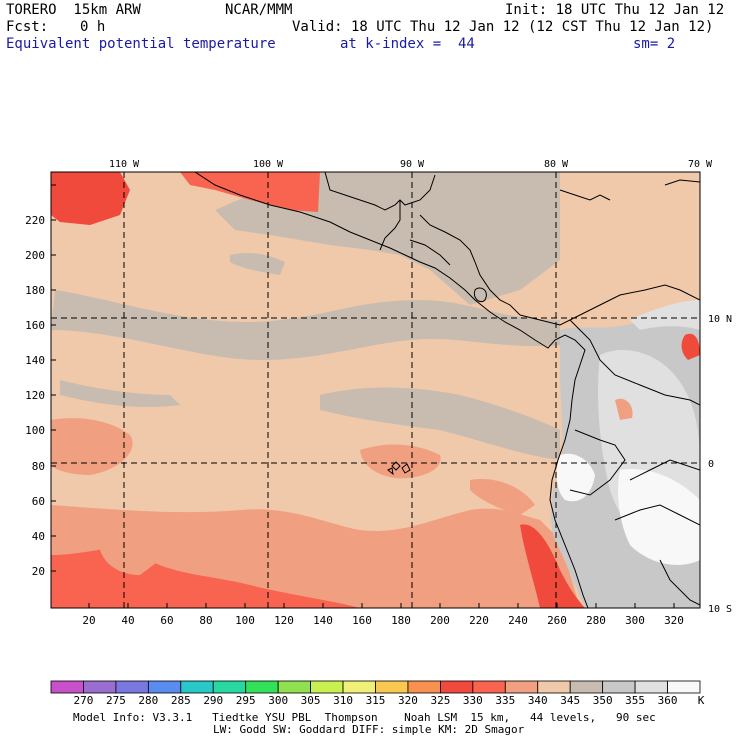 This screenshot has height=740, width=740. What do you see at coordinates (323, 620) in the screenshot?
I see `x-tick-label: 140` at bounding box center [323, 620].